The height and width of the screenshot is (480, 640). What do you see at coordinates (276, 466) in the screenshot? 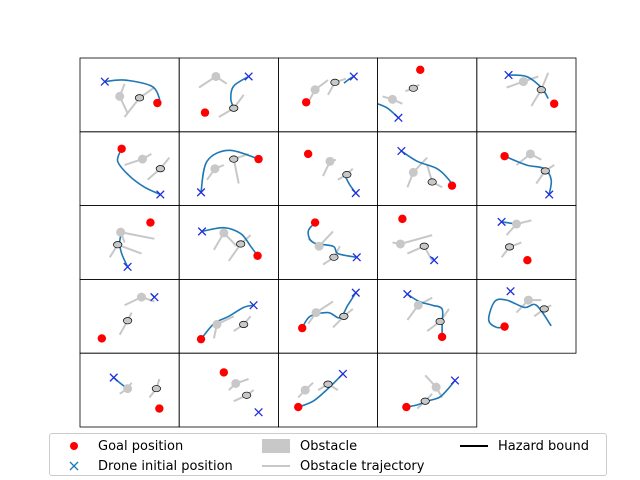
I see `obstacle-line-icon` at bounding box center [276, 466].